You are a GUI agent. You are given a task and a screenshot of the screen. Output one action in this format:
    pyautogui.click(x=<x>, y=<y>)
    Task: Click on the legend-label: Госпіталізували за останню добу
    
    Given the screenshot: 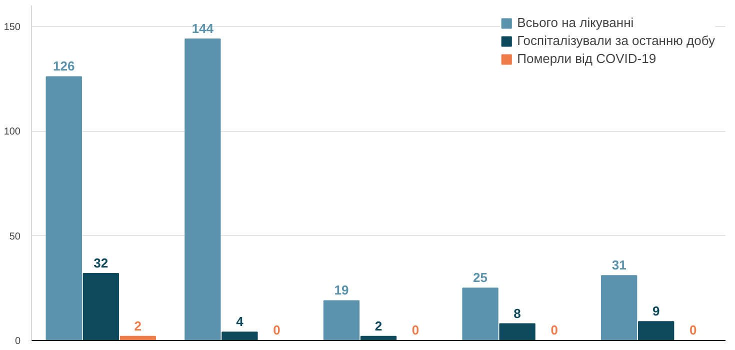 What is the action you would take?
    pyautogui.click(x=616, y=40)
    